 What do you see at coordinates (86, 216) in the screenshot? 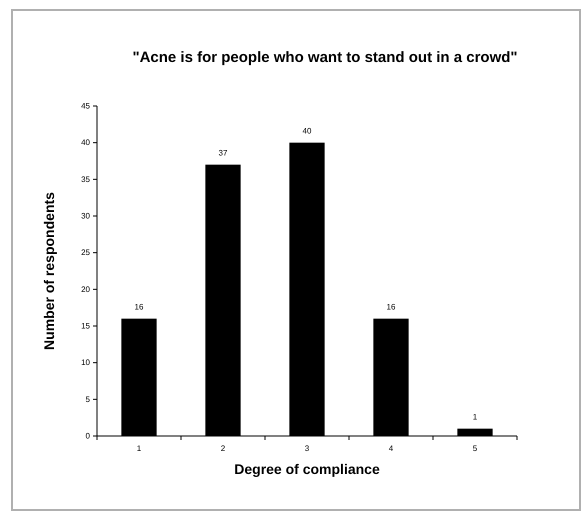
I see `y-tick-label: 30` at bounding box center [86, 216].